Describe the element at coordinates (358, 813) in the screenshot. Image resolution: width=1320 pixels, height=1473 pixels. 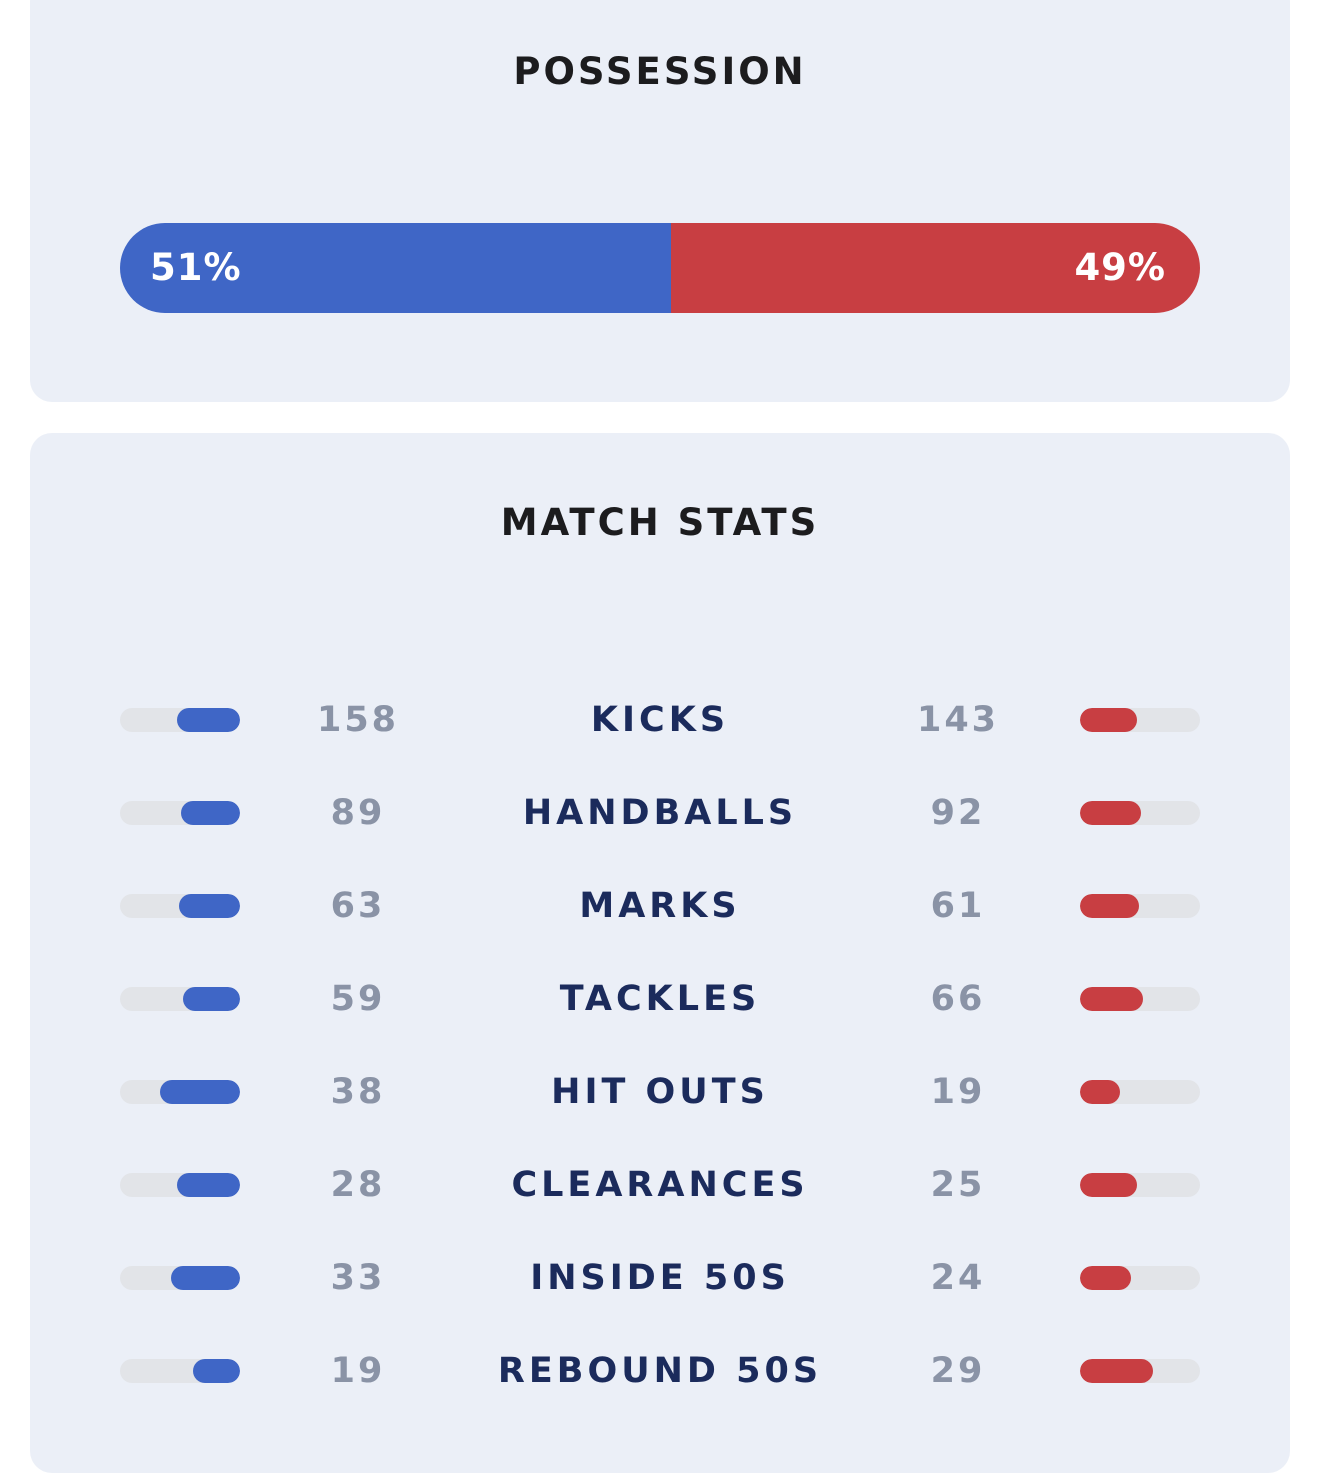
I see `stat-home-value: 89` at that location.